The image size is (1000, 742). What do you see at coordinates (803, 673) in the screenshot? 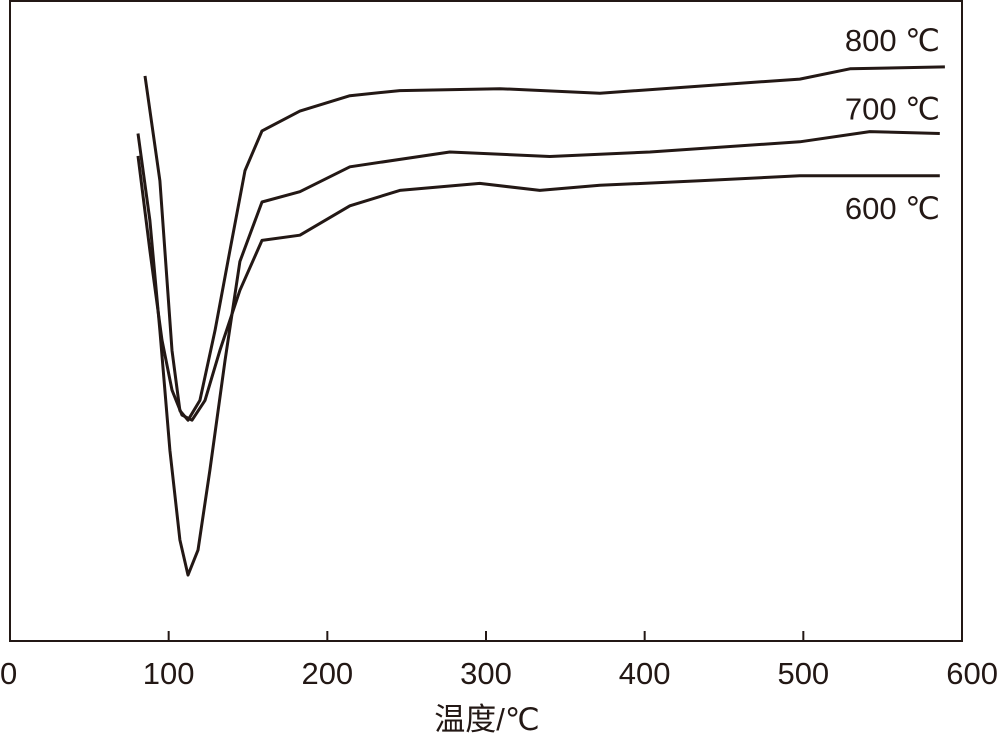
I see `x-tick-label: 500` at bounding box center [803, 673].